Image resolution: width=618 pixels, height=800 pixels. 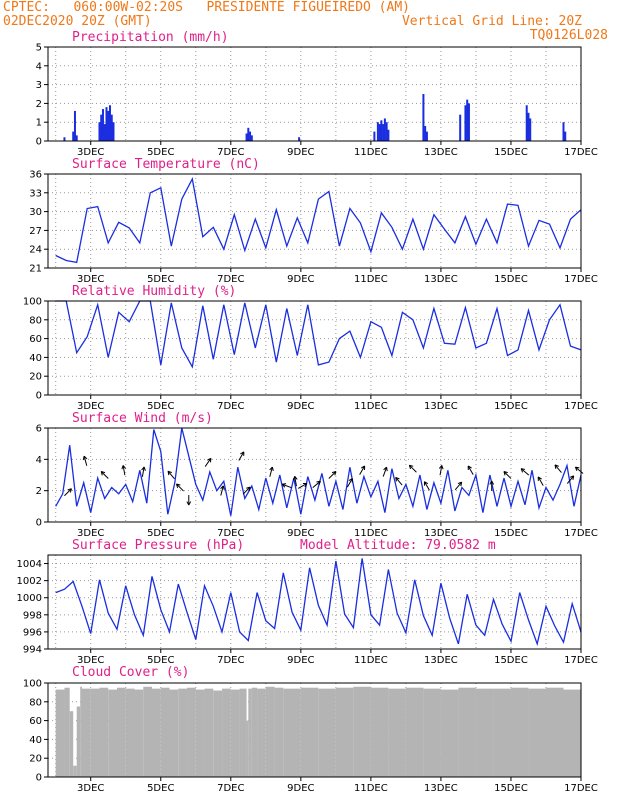 What do you see at coordinates (441, 533) in the screenshot?
I see `x-tick-label: 13DEC` at bounding box center [441, 533].